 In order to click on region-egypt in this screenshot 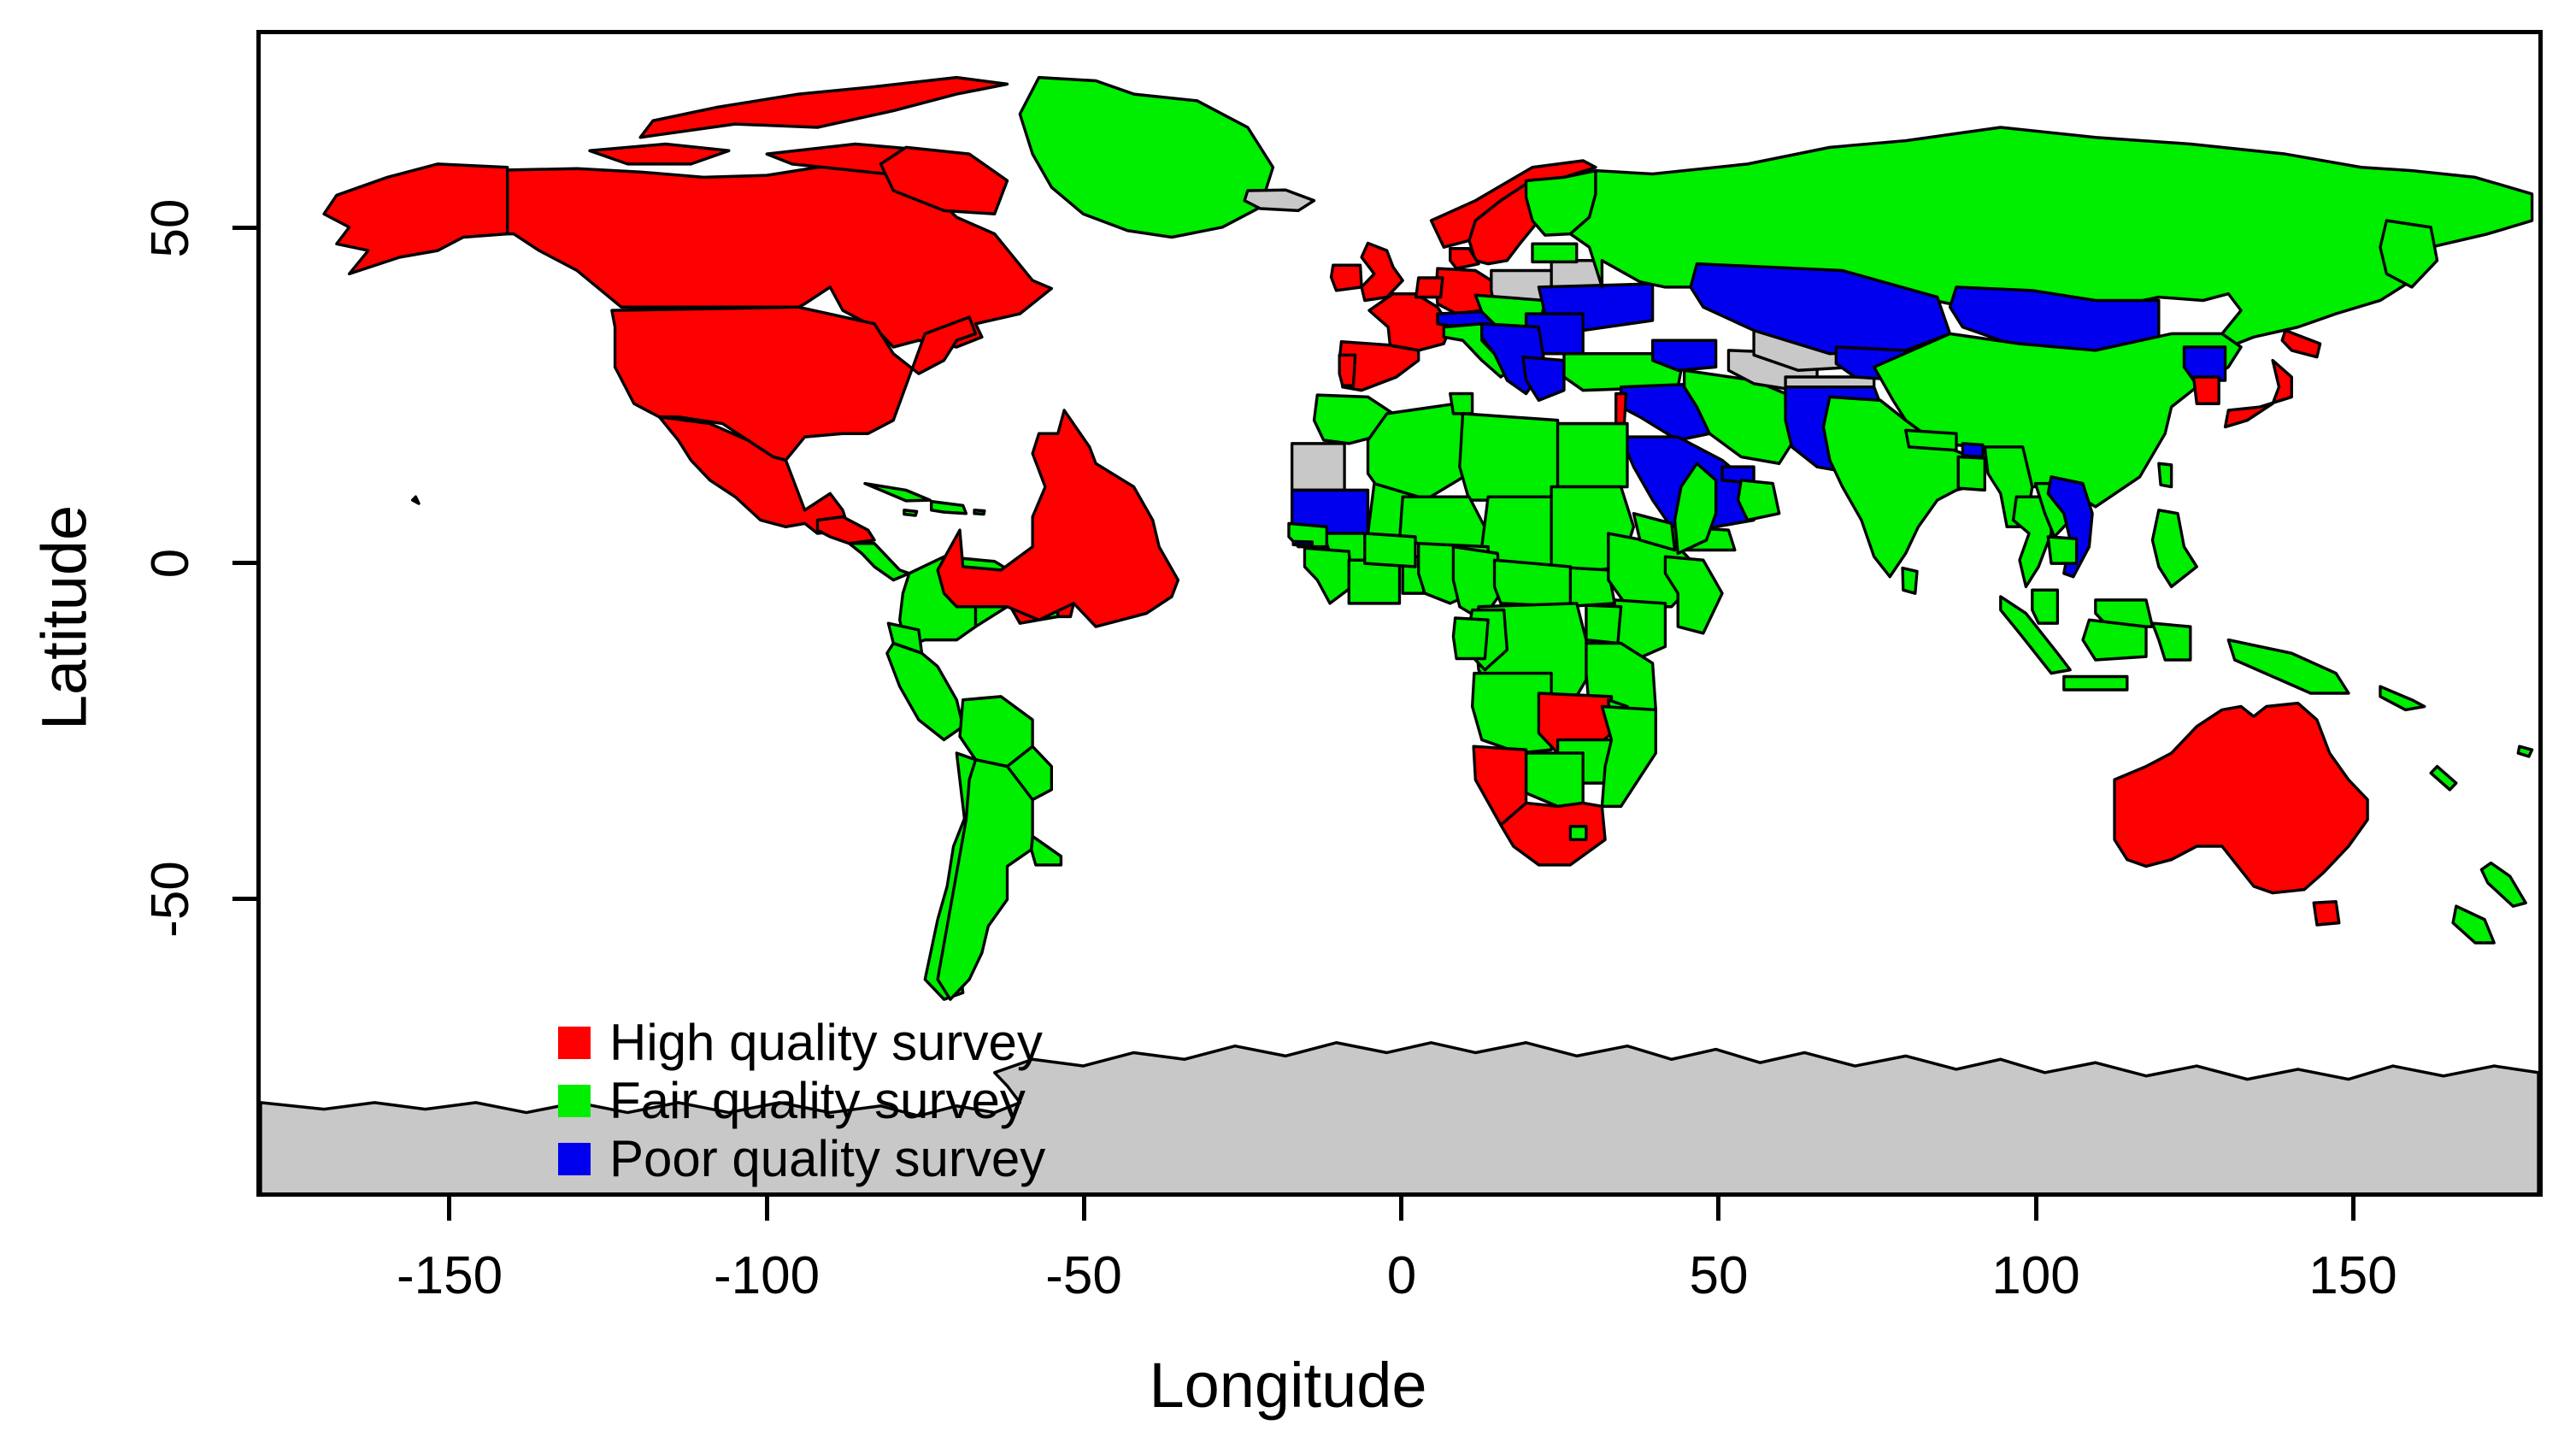, I will do `click(1592, 455)`.